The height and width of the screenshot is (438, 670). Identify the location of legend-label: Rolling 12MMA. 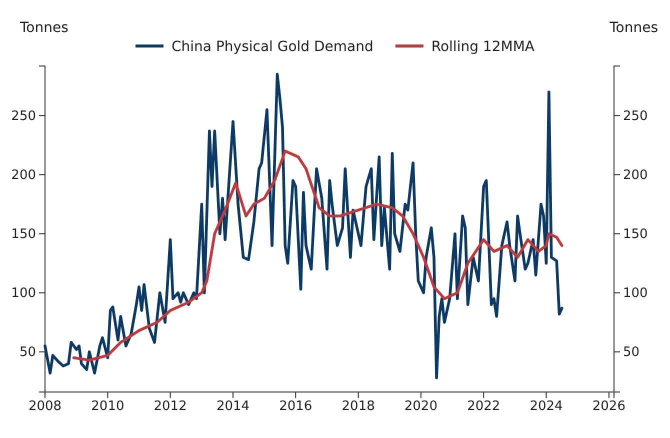
(483, 47).